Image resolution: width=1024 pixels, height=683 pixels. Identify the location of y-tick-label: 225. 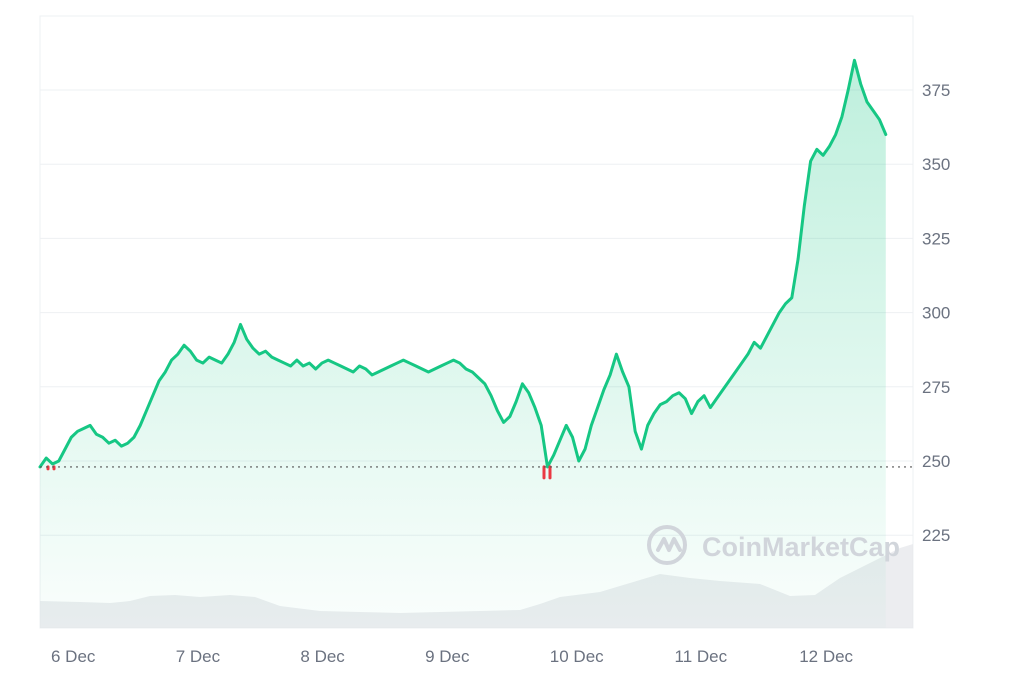
(936, 535).